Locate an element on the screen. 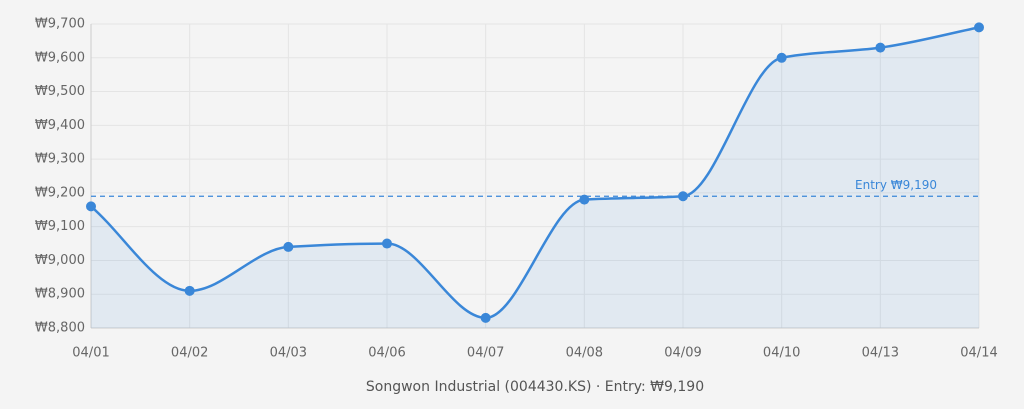  x-tick-label: 04/06 is located at coordinates (386, 353).